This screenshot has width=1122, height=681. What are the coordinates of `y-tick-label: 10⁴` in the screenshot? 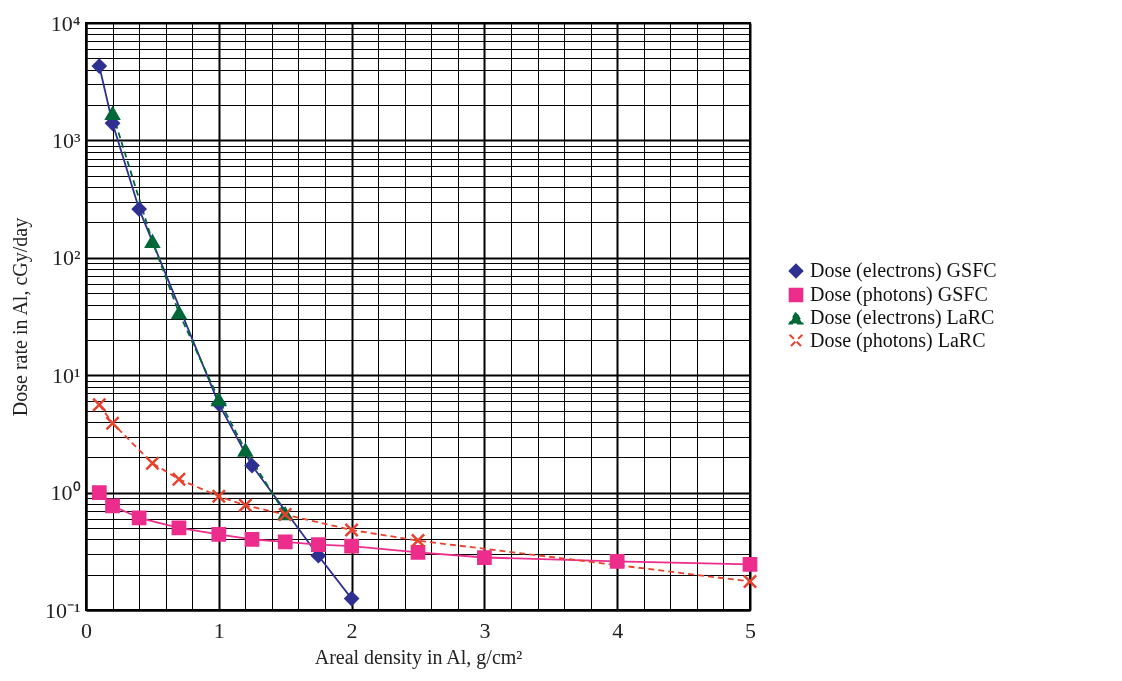 It's located at (65, 23).